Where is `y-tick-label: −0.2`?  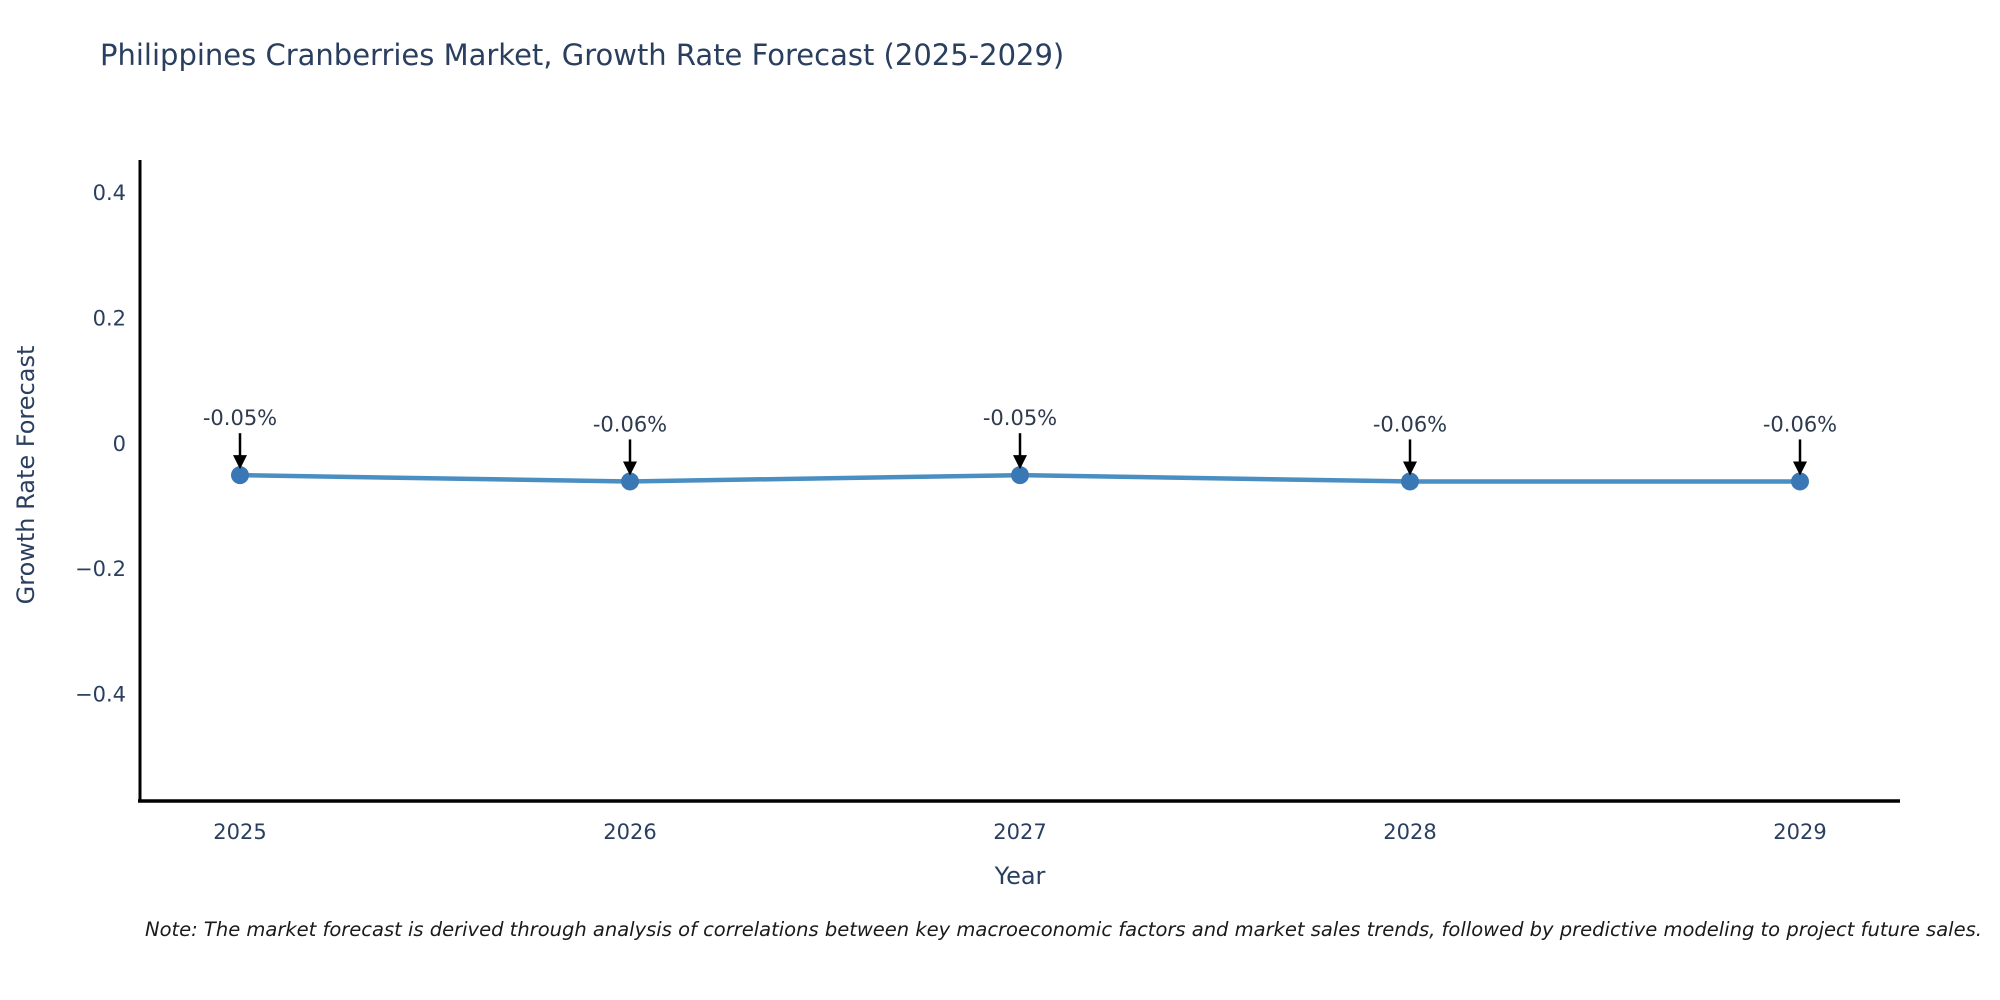
y-tick-label: −0.2 is located at coordinates (100, 569).